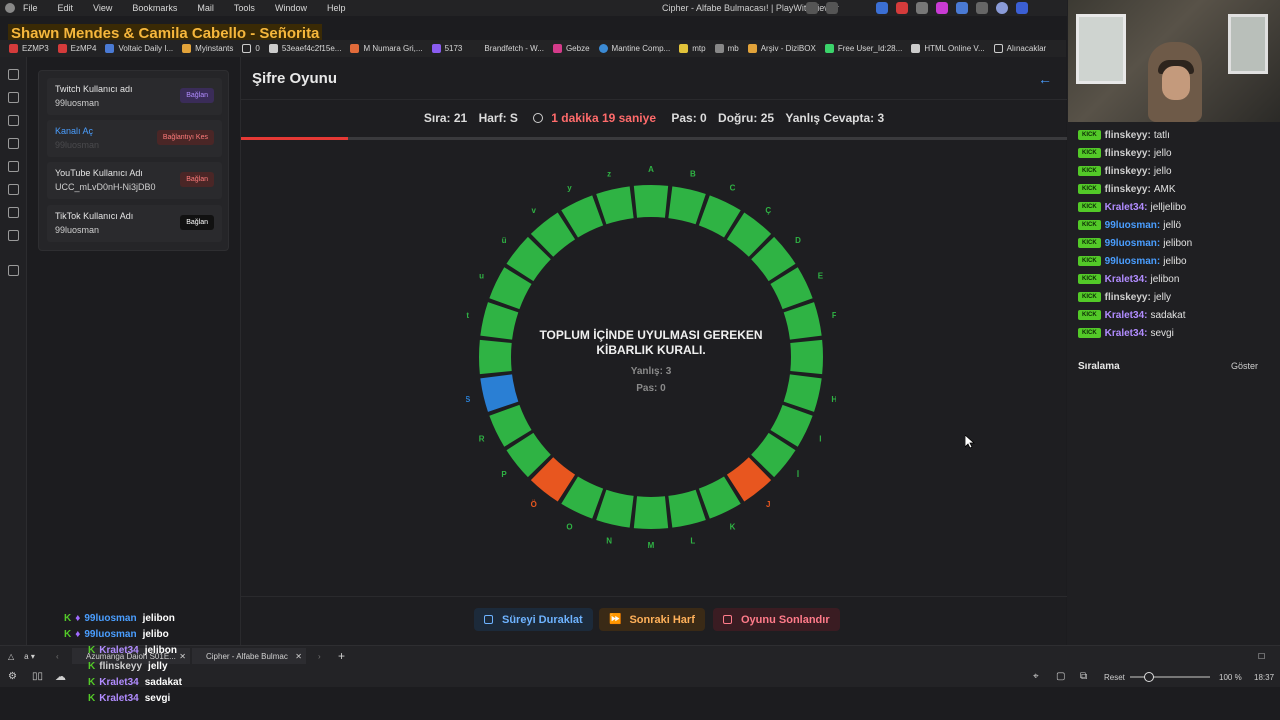 This screenshot has height=720, width=1280. Describe the element at coordinates (446, 48) in the screenshot. I see `bookmark-item: 5173` at that location.